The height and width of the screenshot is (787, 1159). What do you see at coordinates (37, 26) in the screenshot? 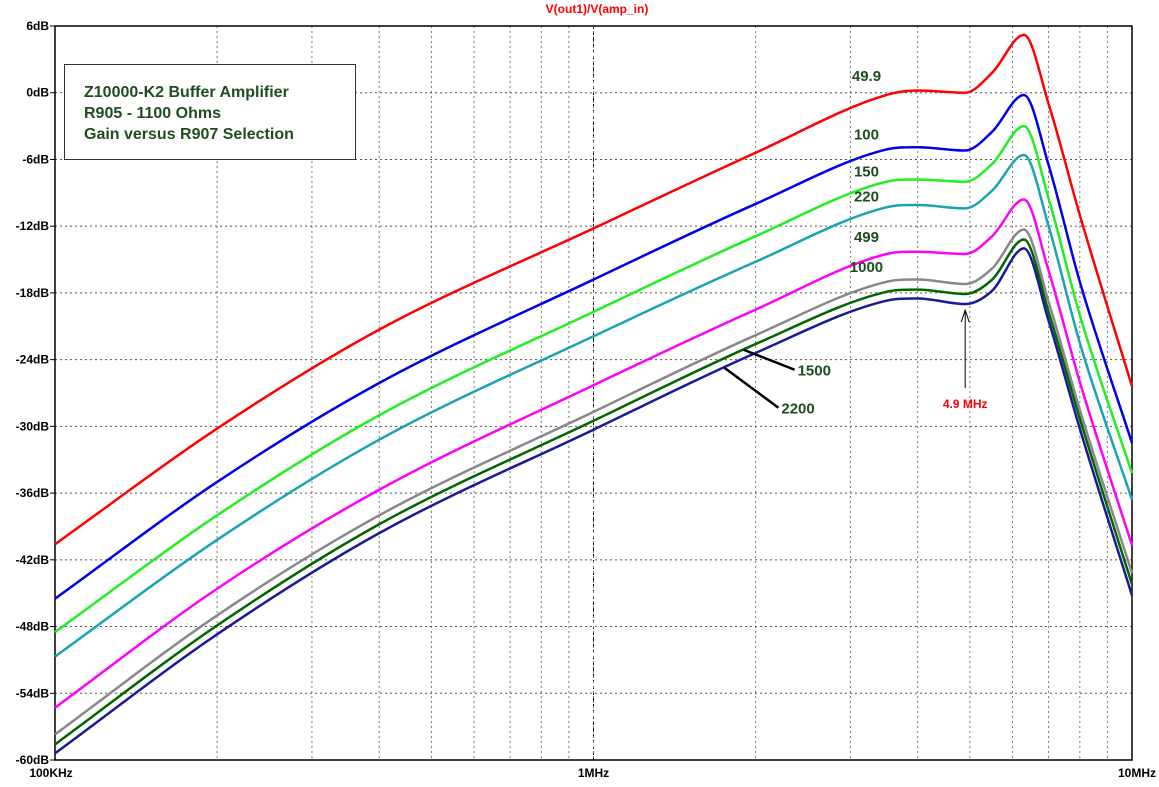
I see `y-tick-label: 6dB` at bounding box center [37, 26].